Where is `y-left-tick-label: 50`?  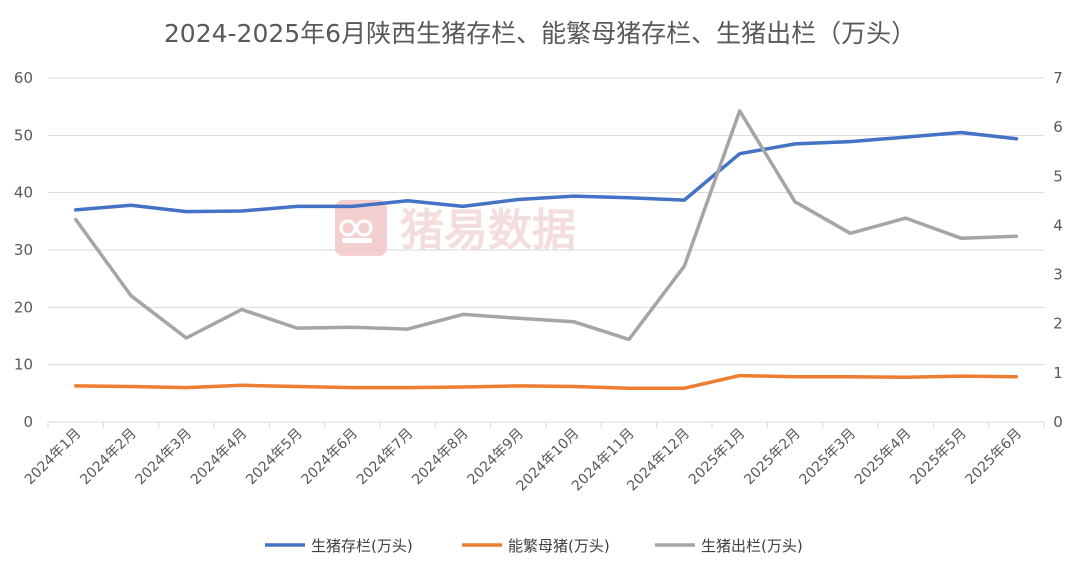 y-left-tick-label: 50 is located at coordinates (23, 135).